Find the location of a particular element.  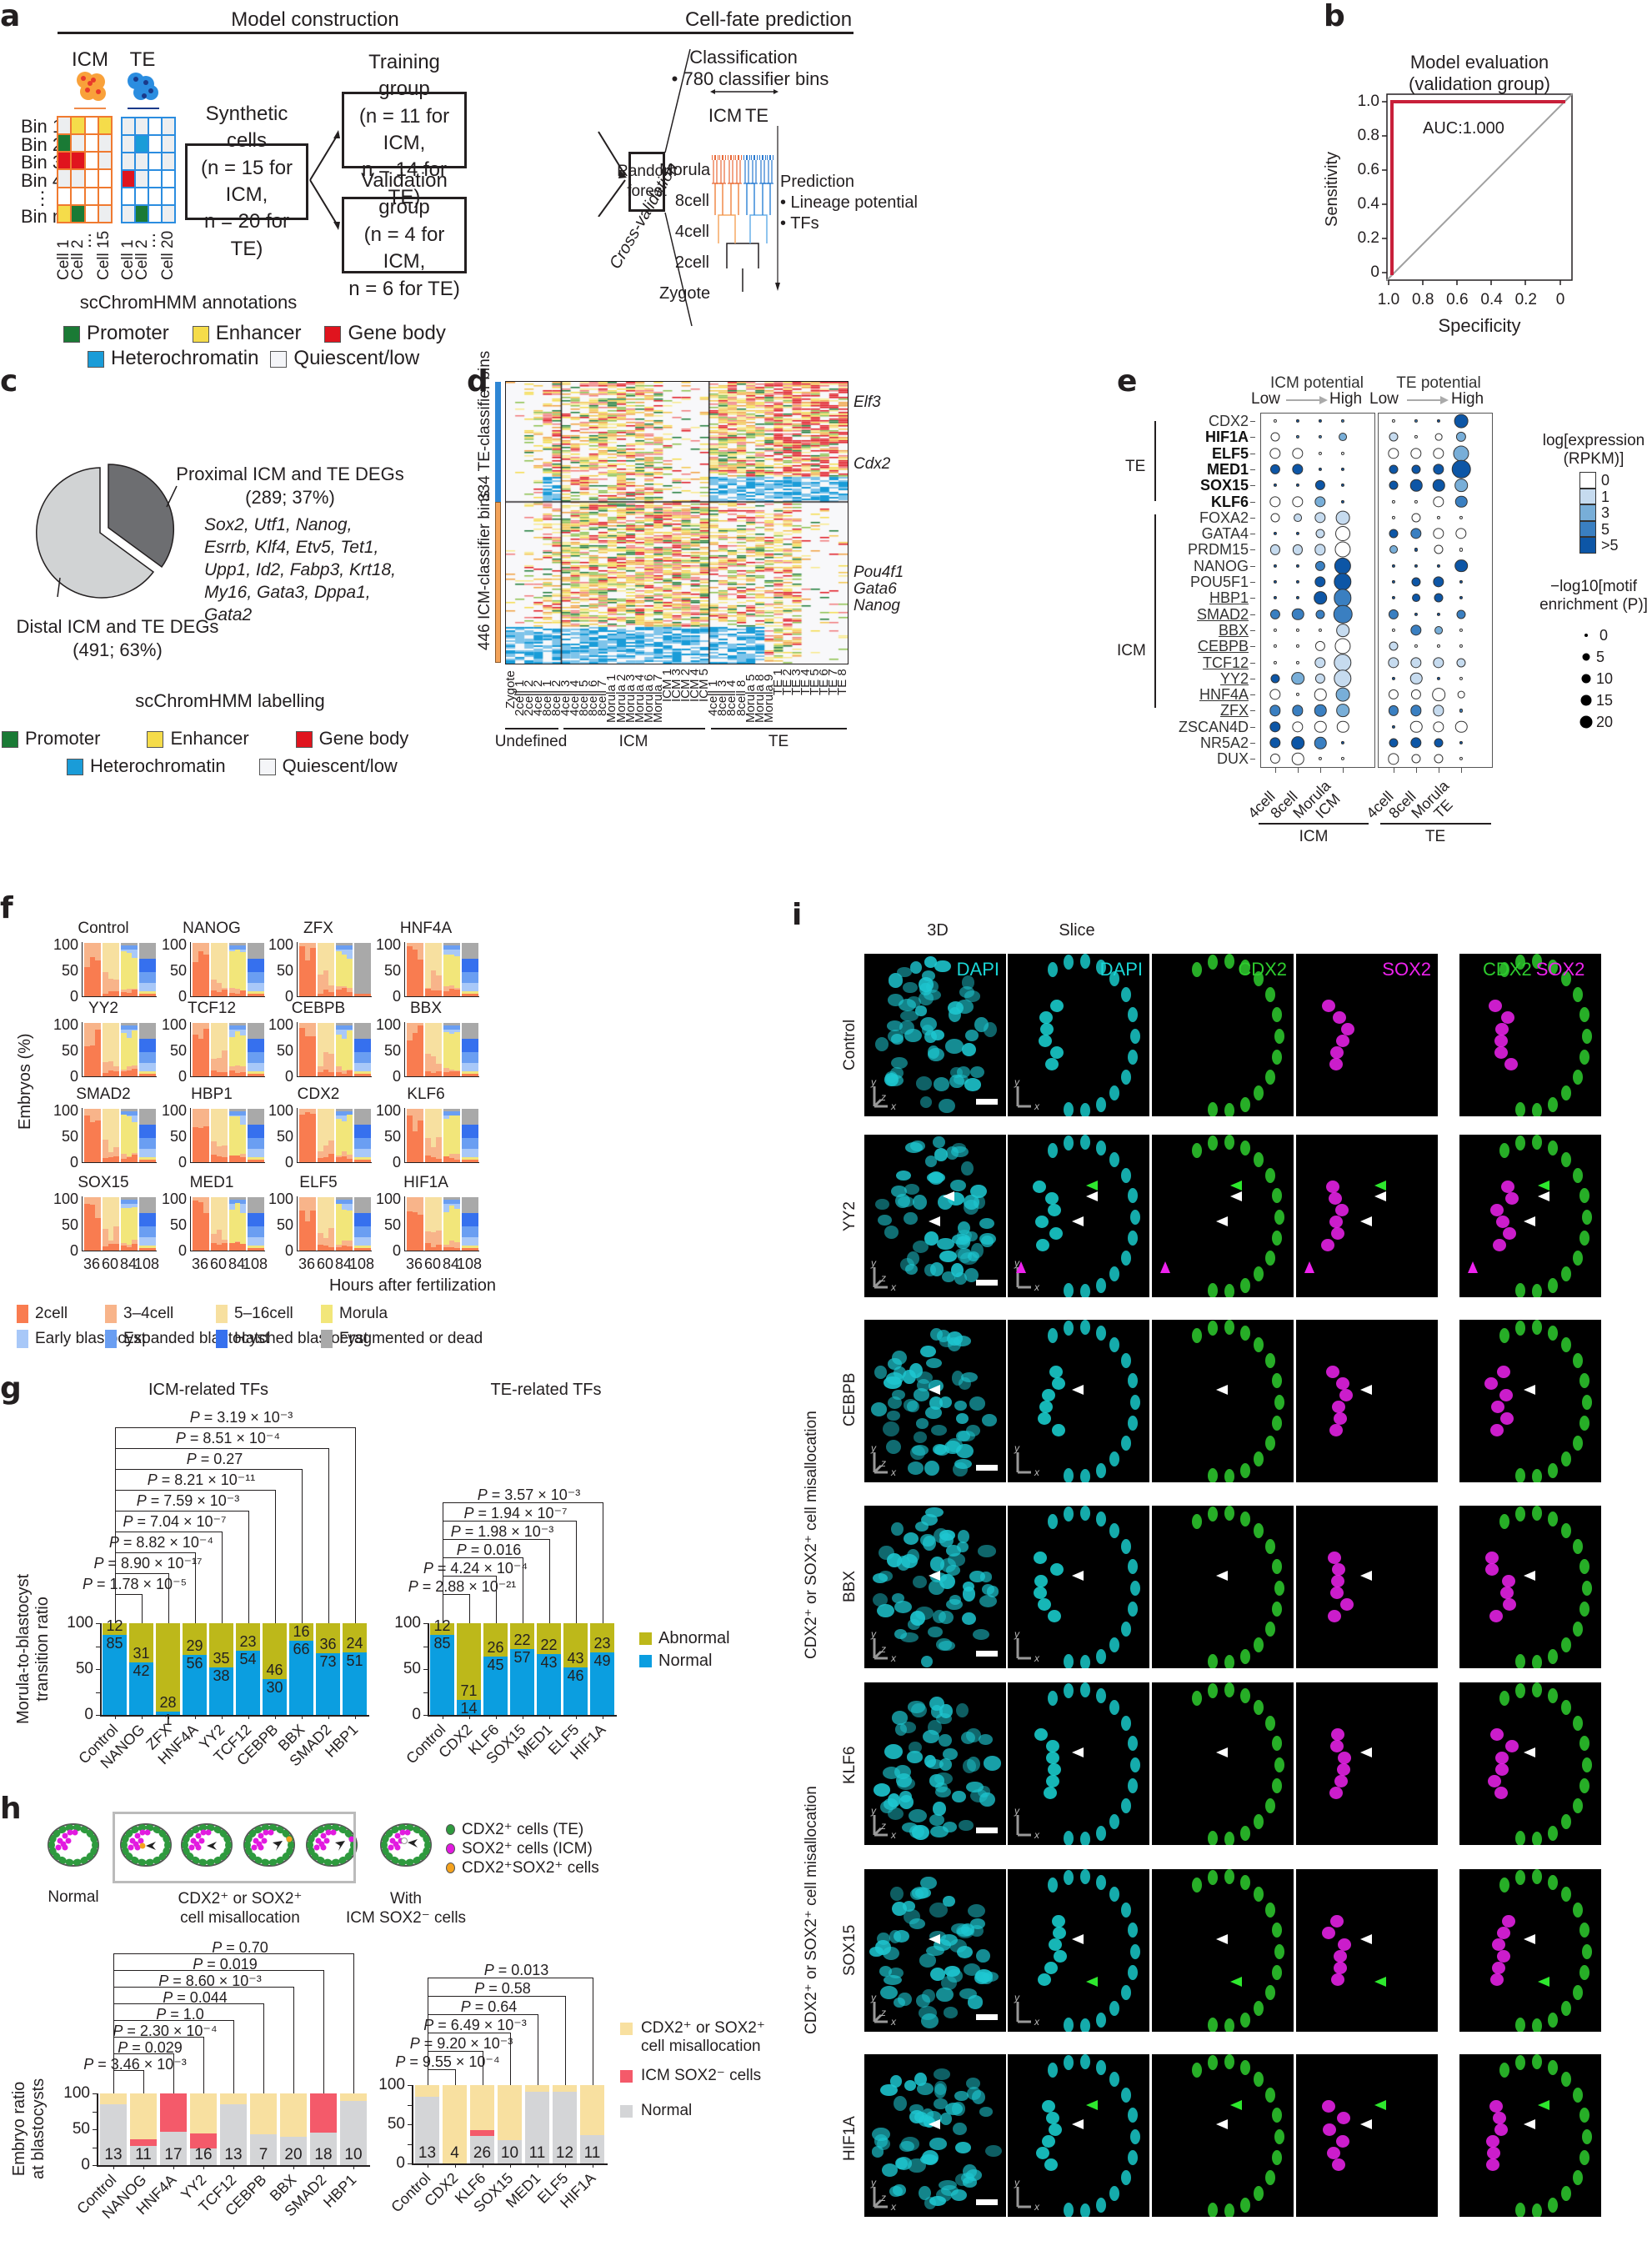

count-normal: 51 is located at coordinates (354, 1661).